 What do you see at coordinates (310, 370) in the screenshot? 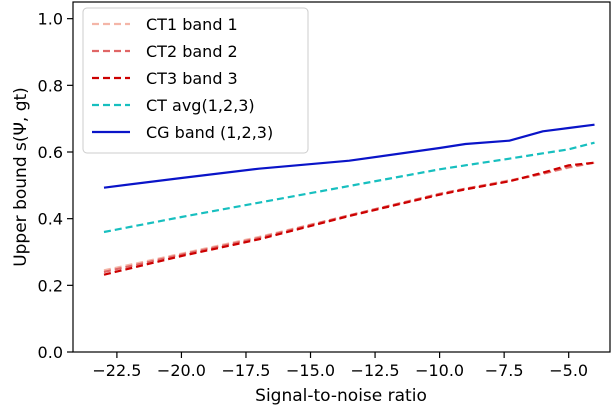
I see `x-tick-label: −15.0` at bounding box center [310, 370].